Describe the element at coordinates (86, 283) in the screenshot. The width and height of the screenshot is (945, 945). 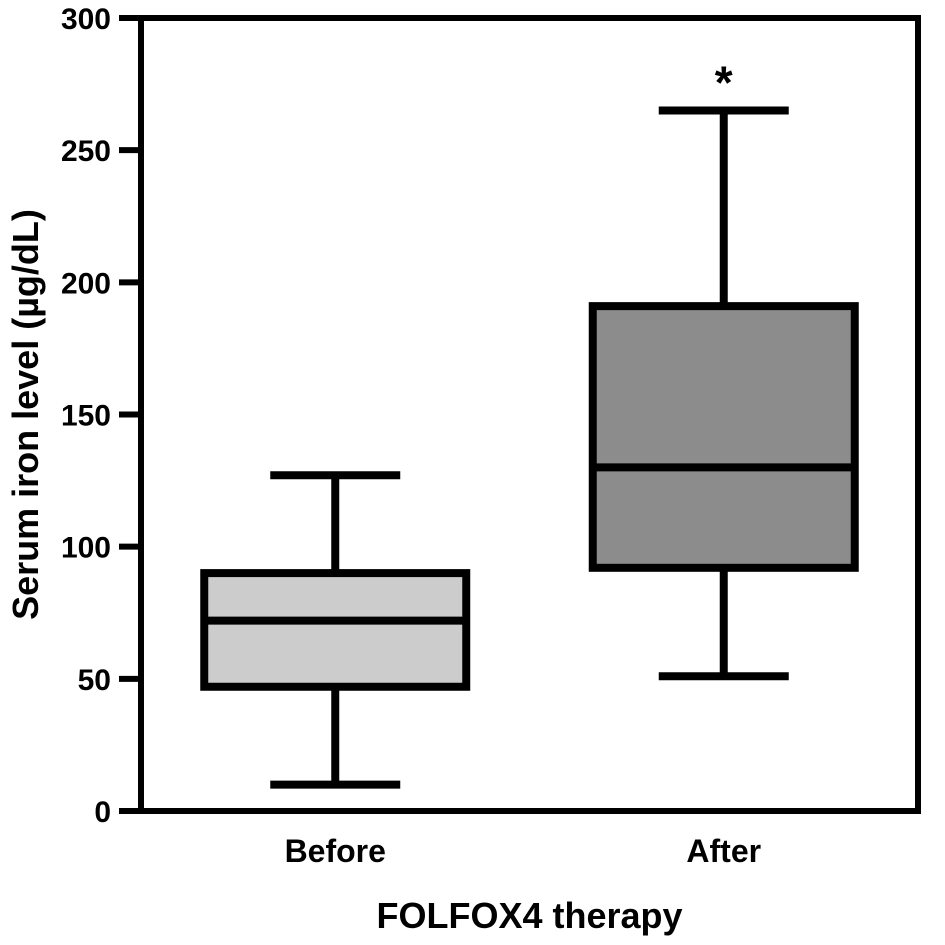
I see `y-tick-label: 200` at that location.